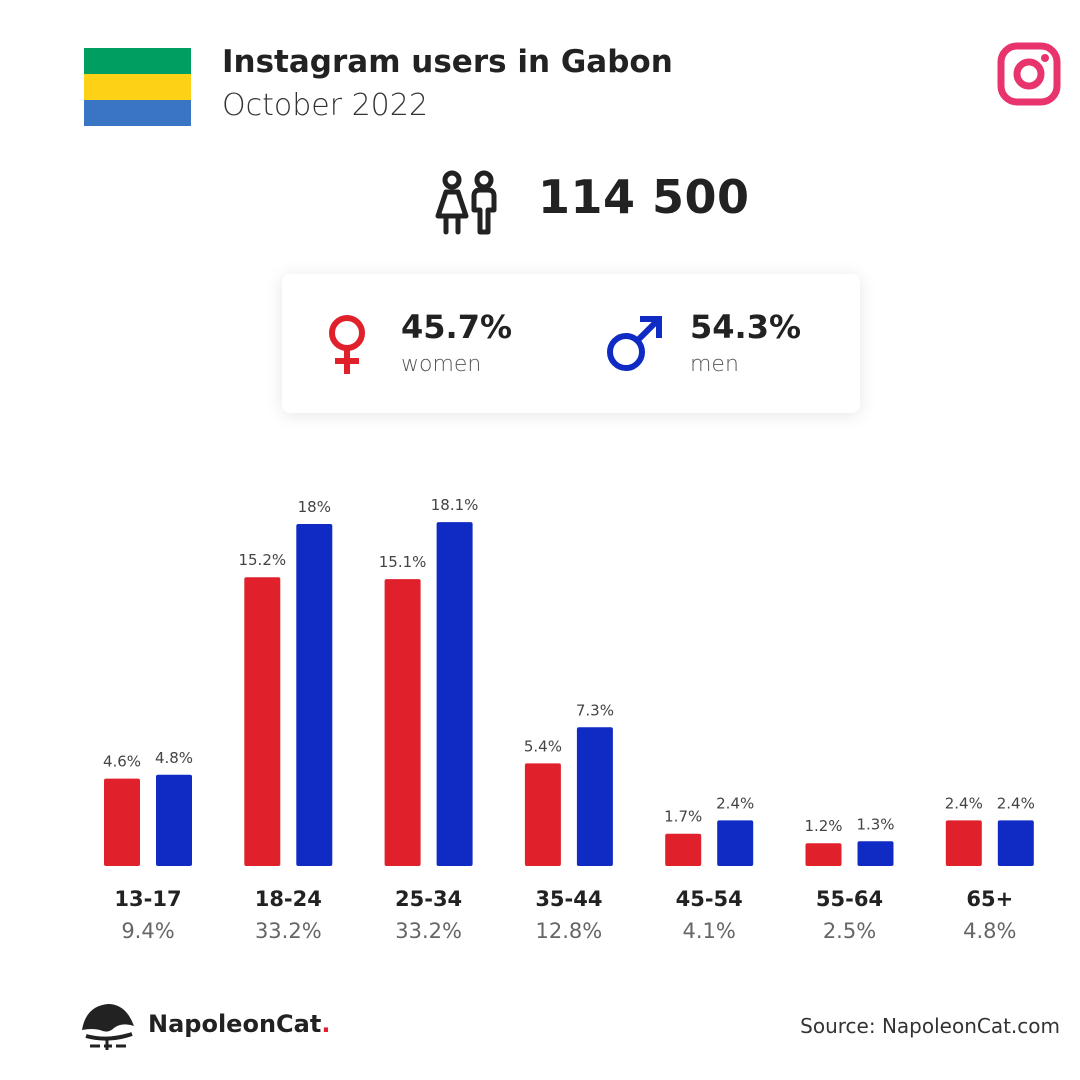 The image size is (1080, 1080). I want to click on category-label-45-54: 45-54, so click(709, 899).